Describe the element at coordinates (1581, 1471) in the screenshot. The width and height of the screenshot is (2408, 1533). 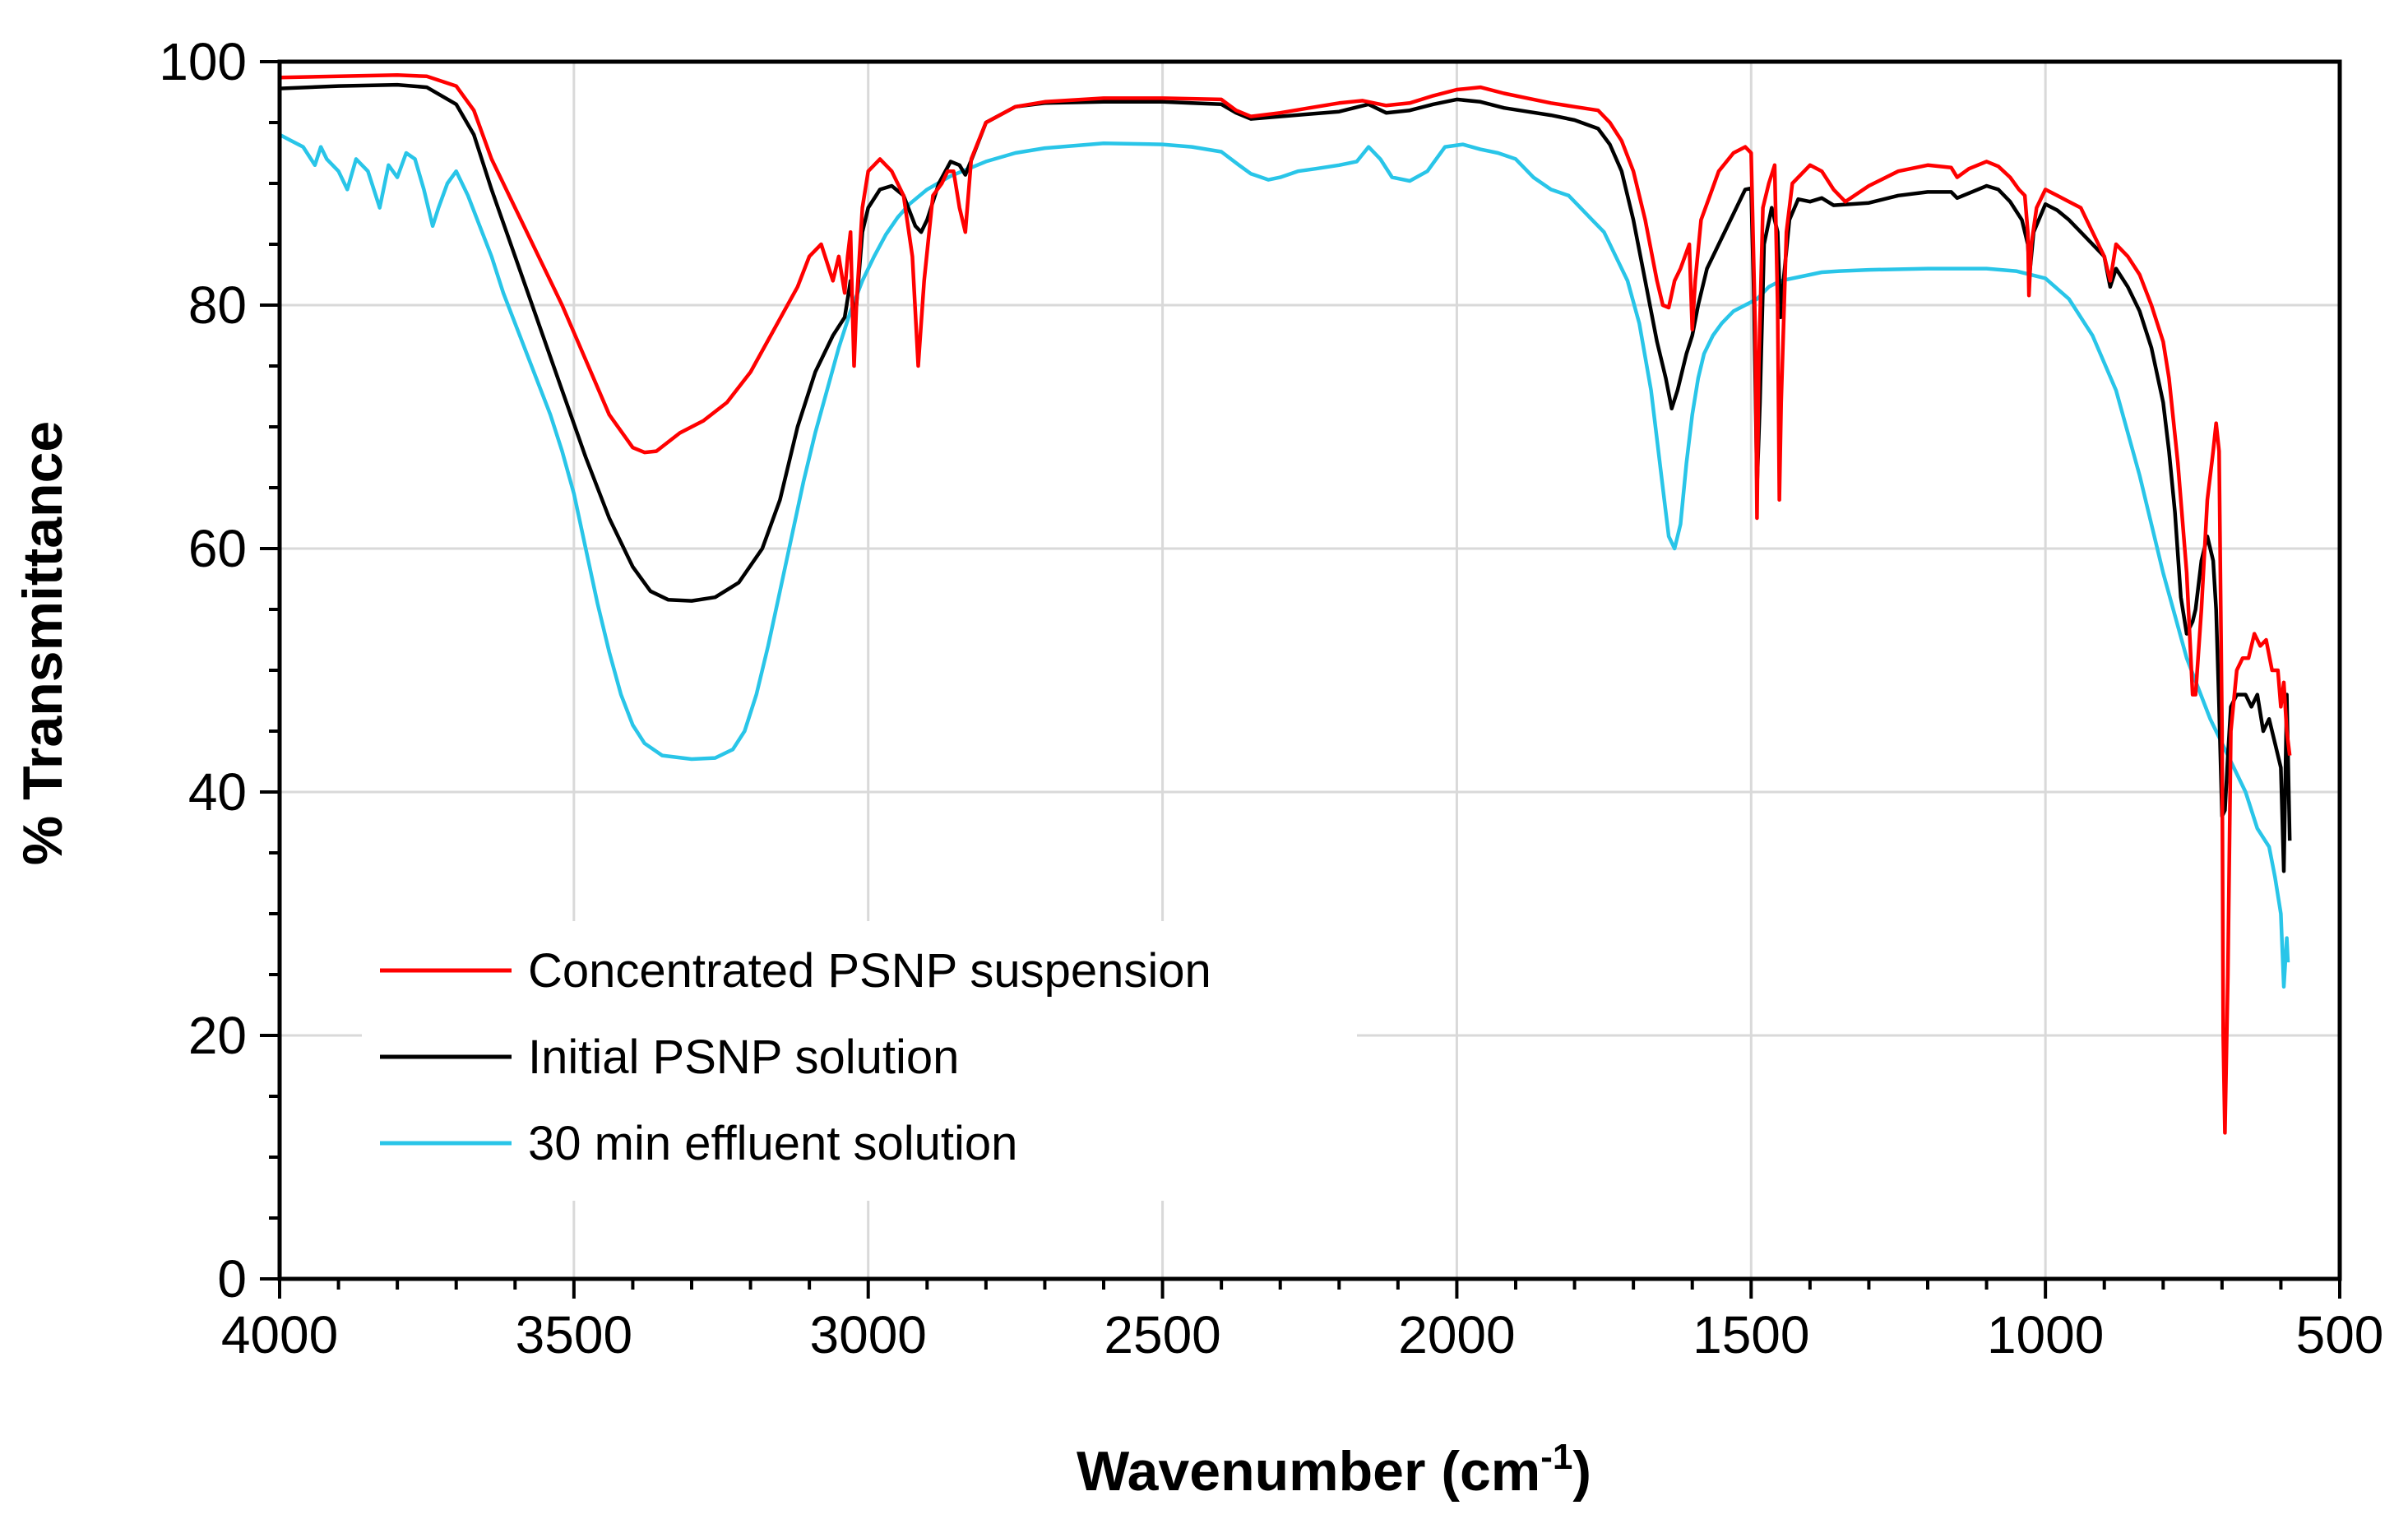
I see `x-axis-title-close: )` at that location.